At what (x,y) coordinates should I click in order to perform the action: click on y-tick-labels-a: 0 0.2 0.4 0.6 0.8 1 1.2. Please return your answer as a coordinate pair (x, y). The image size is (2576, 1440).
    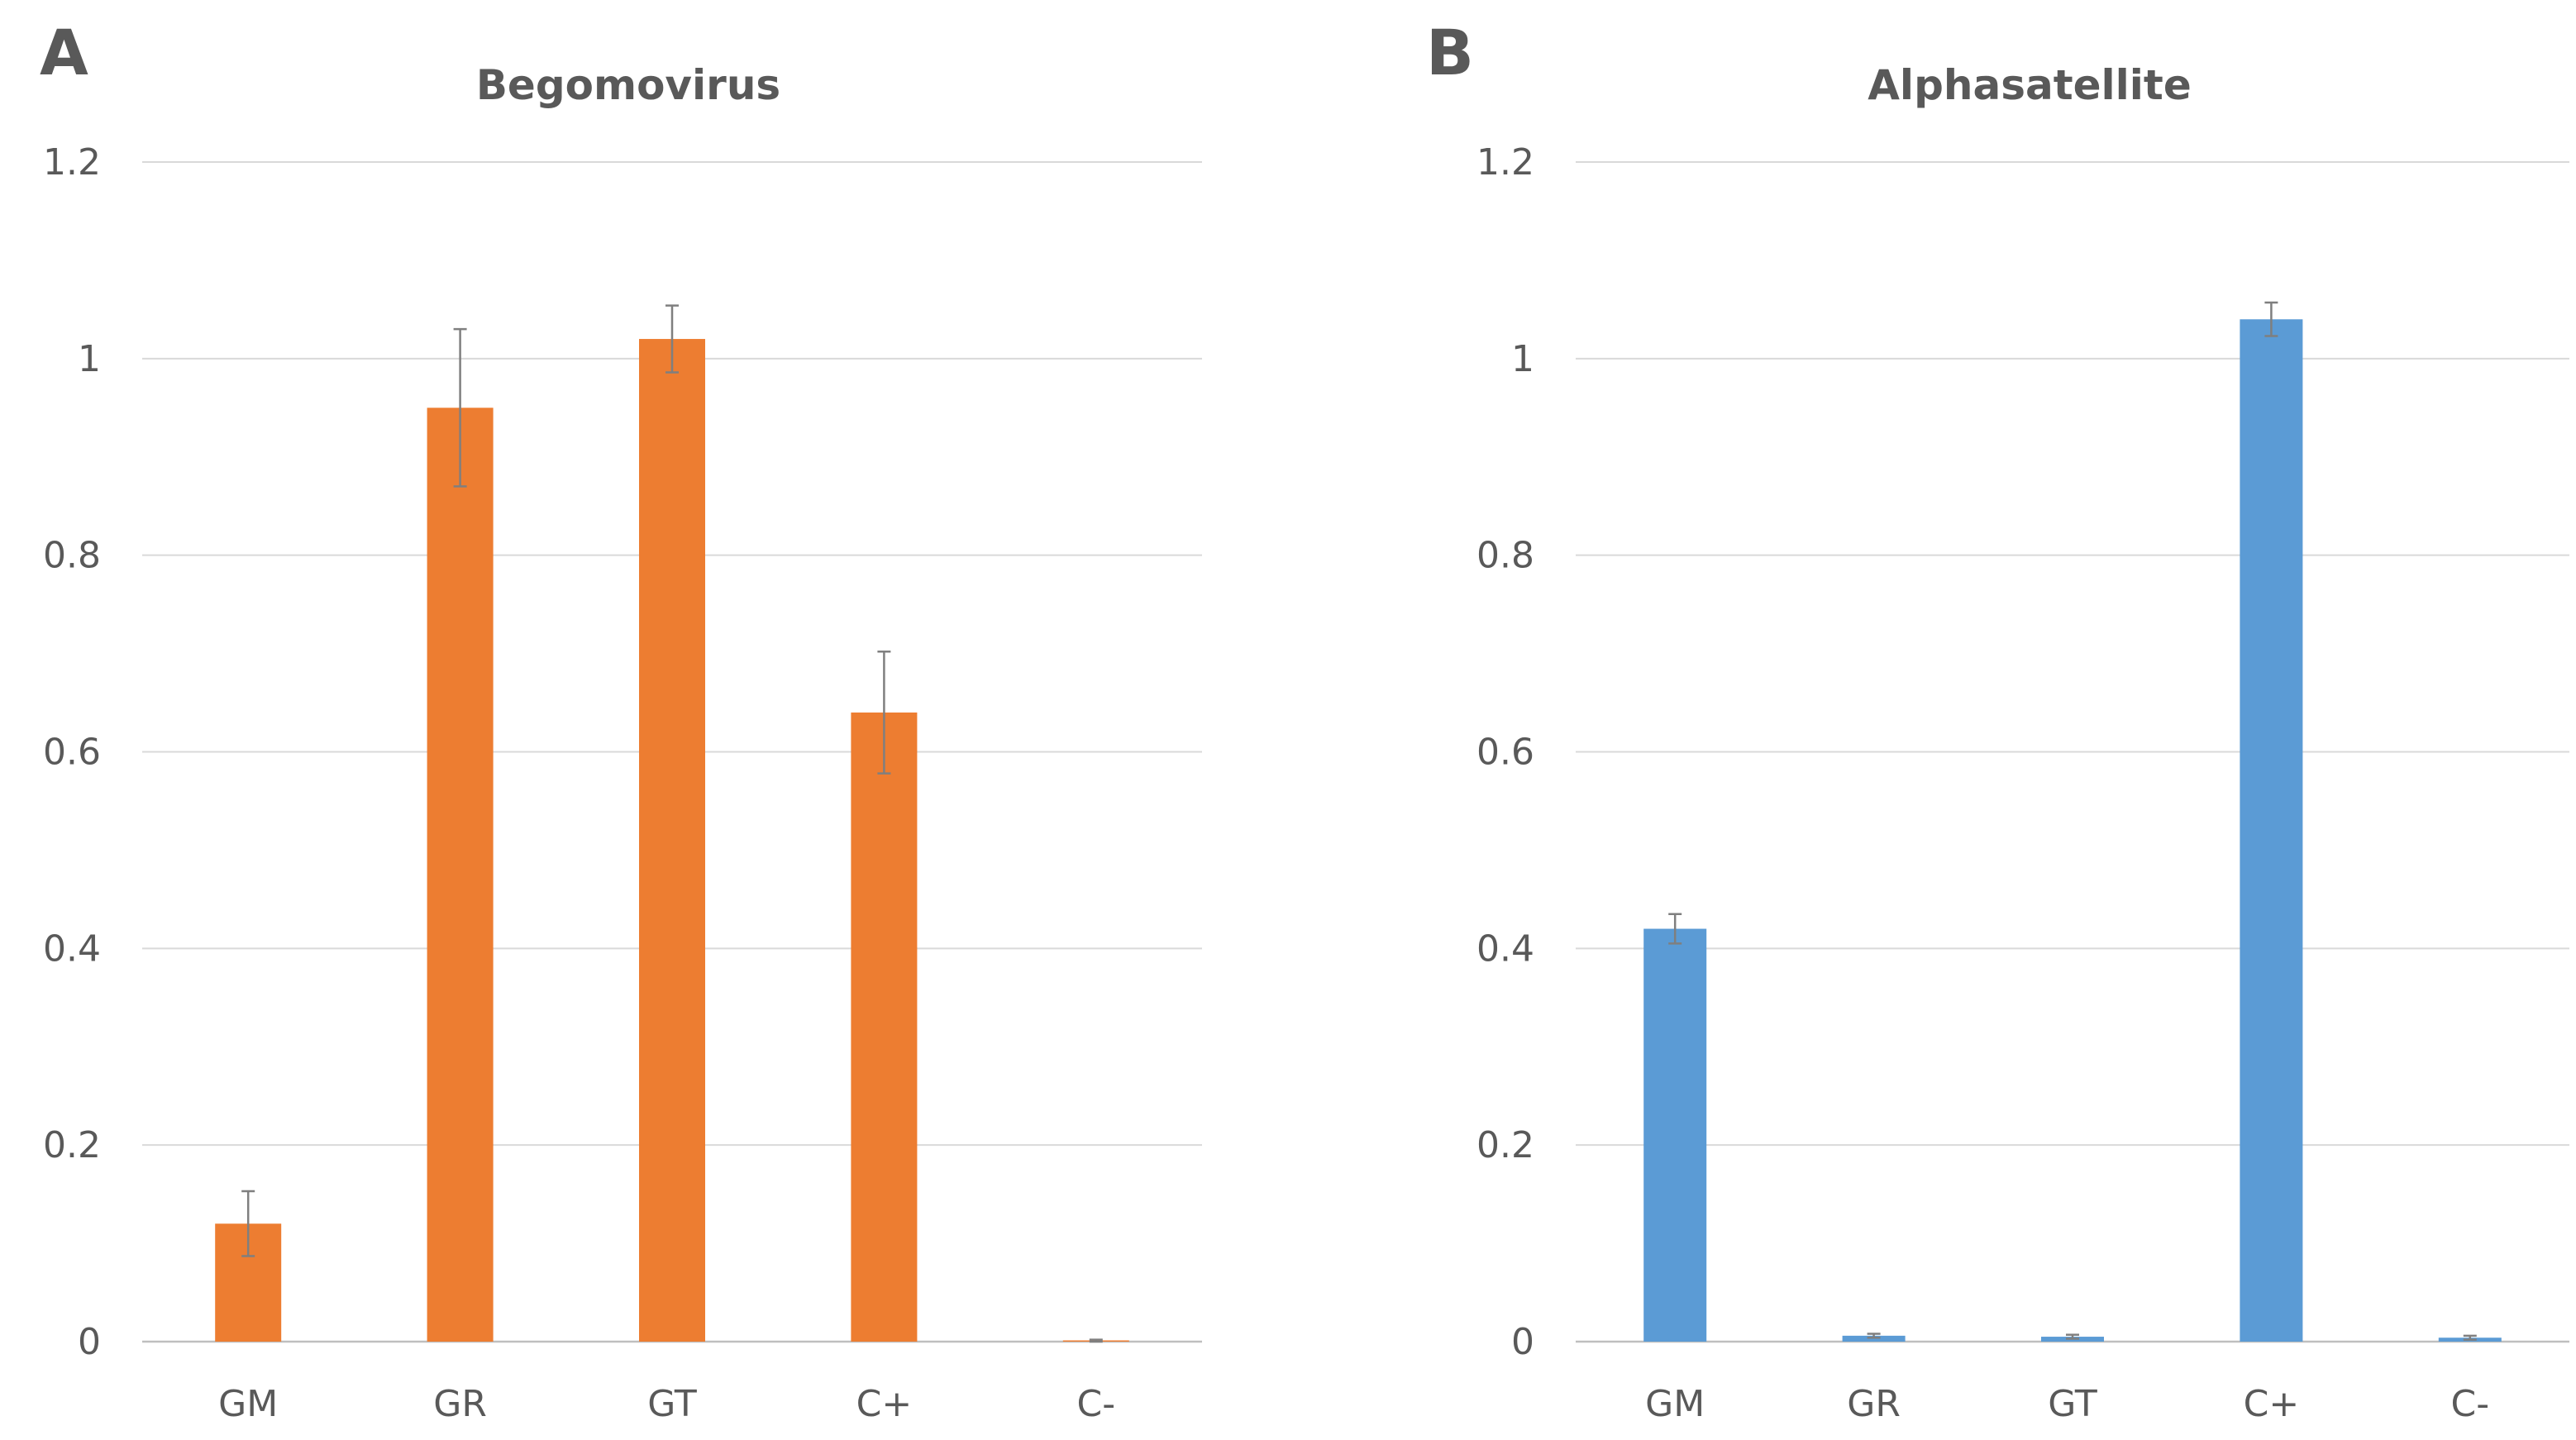
    Looking at the image, I should click on (72, 752).